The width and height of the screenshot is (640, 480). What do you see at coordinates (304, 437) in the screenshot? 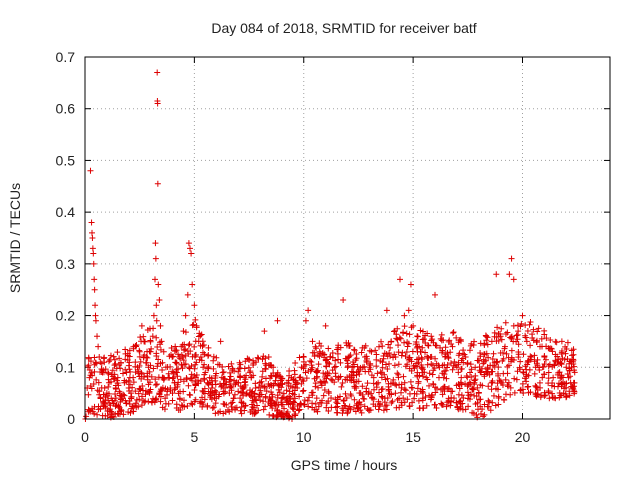
I see `x-tick-label: 10` at bounding box center [304, 437].